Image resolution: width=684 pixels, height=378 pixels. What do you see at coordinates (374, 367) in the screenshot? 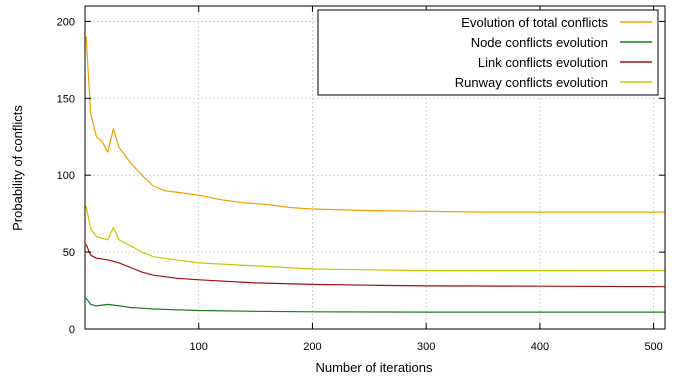
I see `x-axis-label: Number of iterations` at bounding box center [374, 367].